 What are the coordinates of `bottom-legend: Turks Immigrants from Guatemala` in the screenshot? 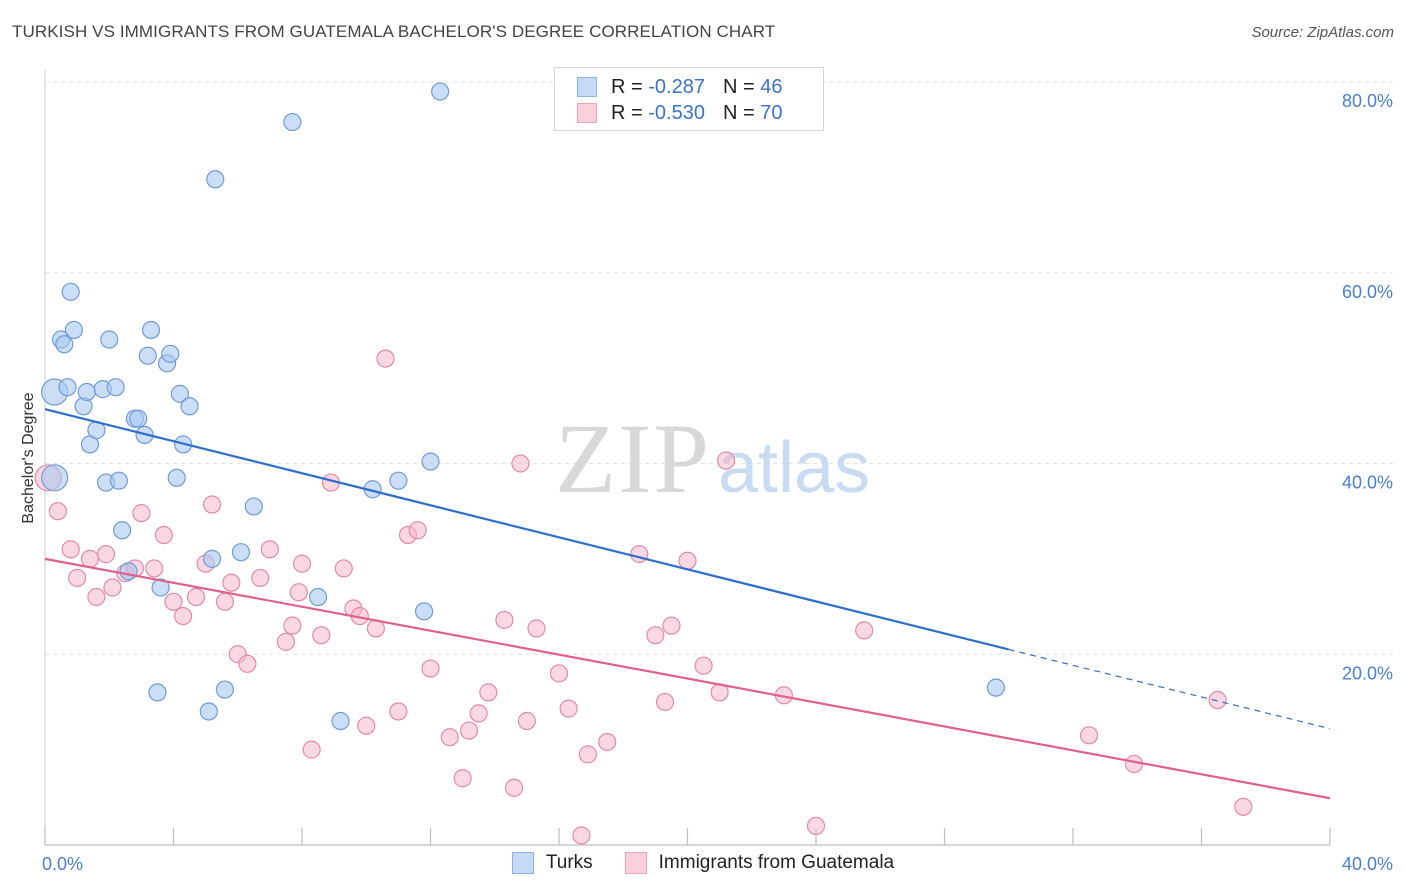 It's located at (703, 863).